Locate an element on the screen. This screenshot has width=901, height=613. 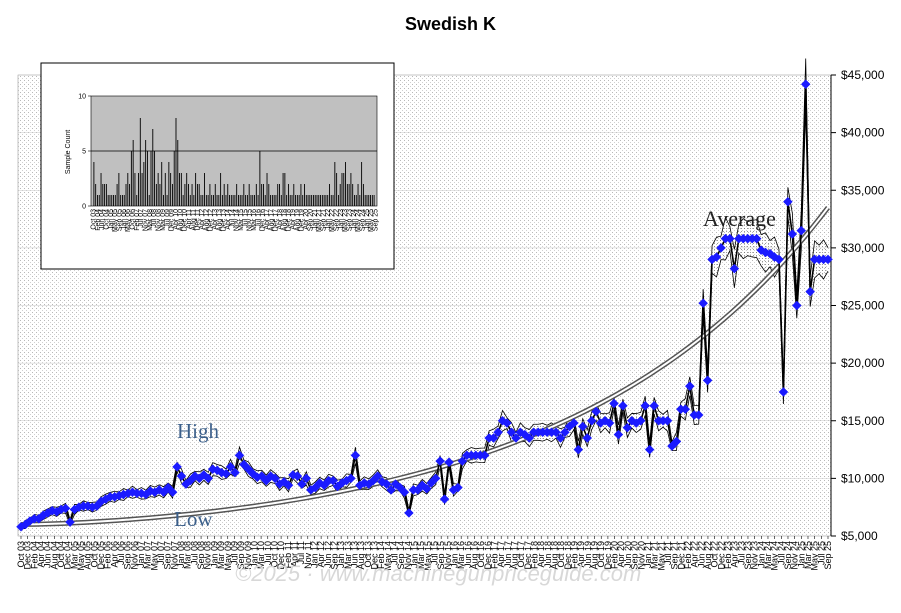
inset-x-tick-label: Jan 06 is located at coordinates (124, 219).